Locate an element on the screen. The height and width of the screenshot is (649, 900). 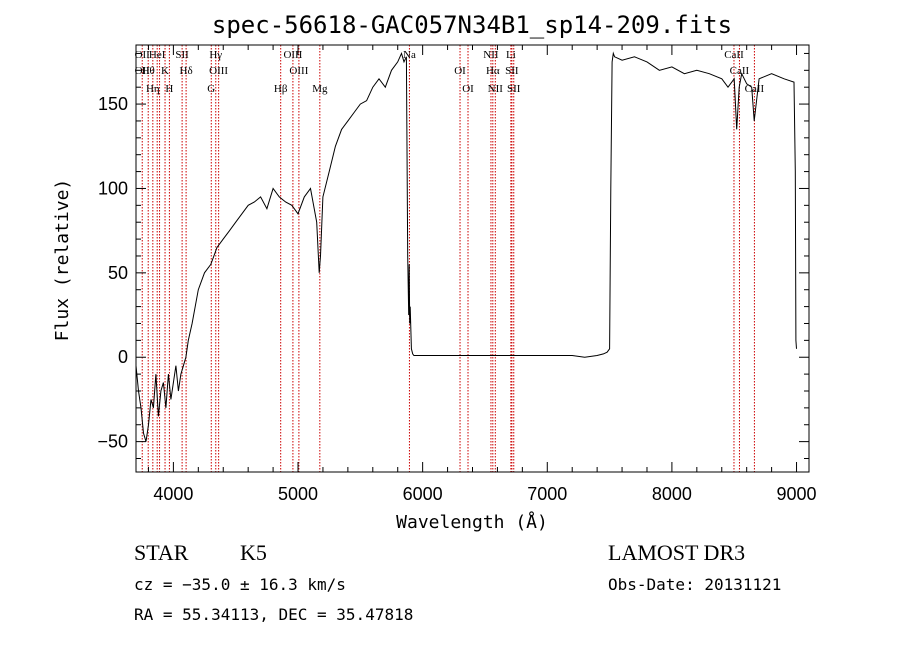
x-tick-label: 5000 is located at coordinates (298, 494).